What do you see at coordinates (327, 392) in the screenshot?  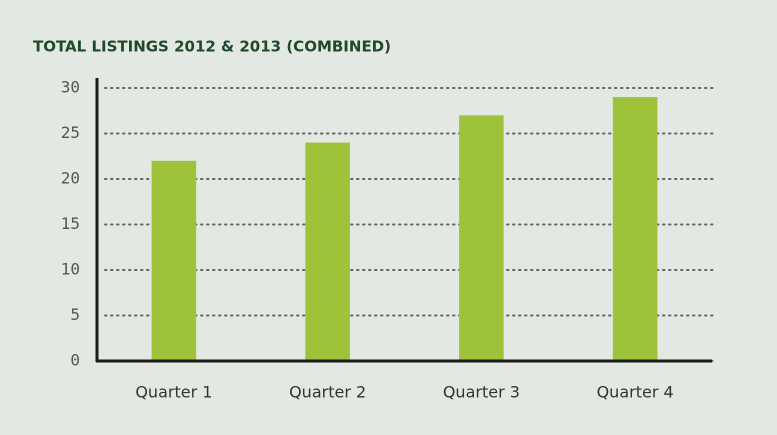 I see `x-tick-label: Quarter 2` at bounding box center [327, 392].